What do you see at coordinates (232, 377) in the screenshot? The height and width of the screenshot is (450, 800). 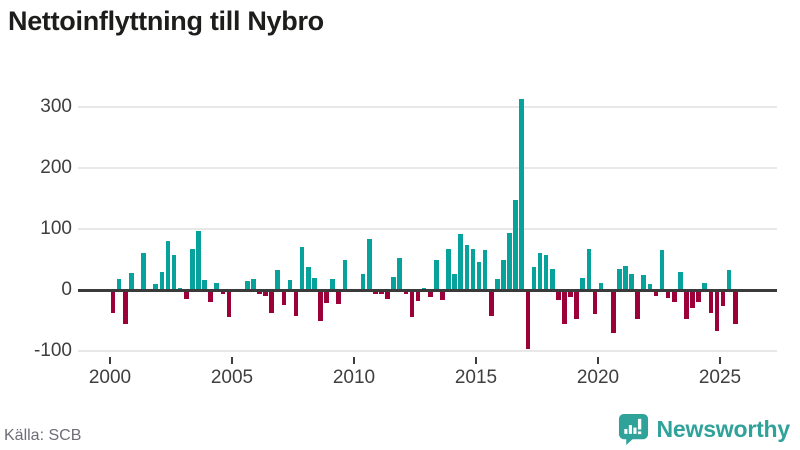 I see `x-tick-label: 2005` at bounding box center [232, 377].